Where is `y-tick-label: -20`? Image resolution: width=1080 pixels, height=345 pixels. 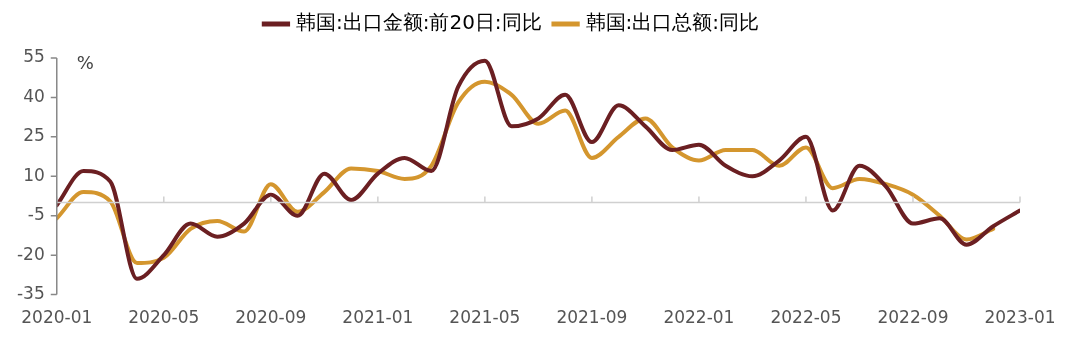 y-tick-label: -20 is located at coordinates (30, 253).